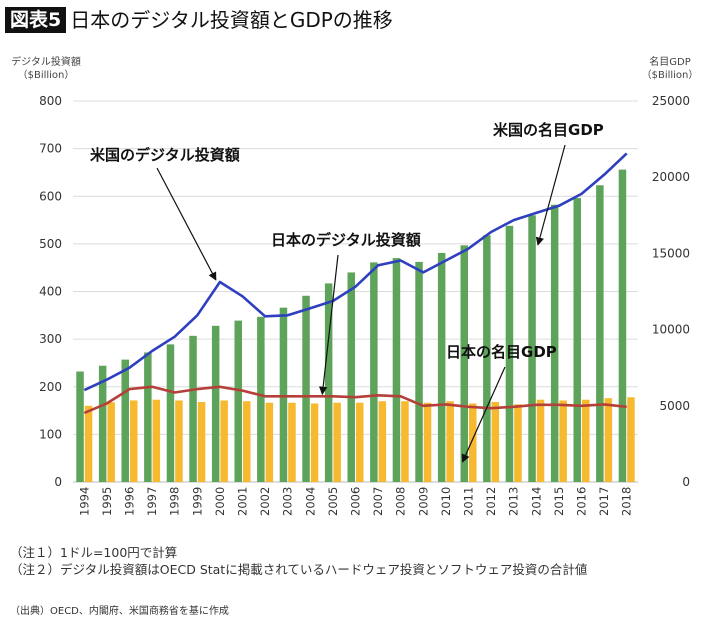 The width and height of the screenshot is (710, 624). I want to click on x-tick-label: 1997, so click(152, 501).